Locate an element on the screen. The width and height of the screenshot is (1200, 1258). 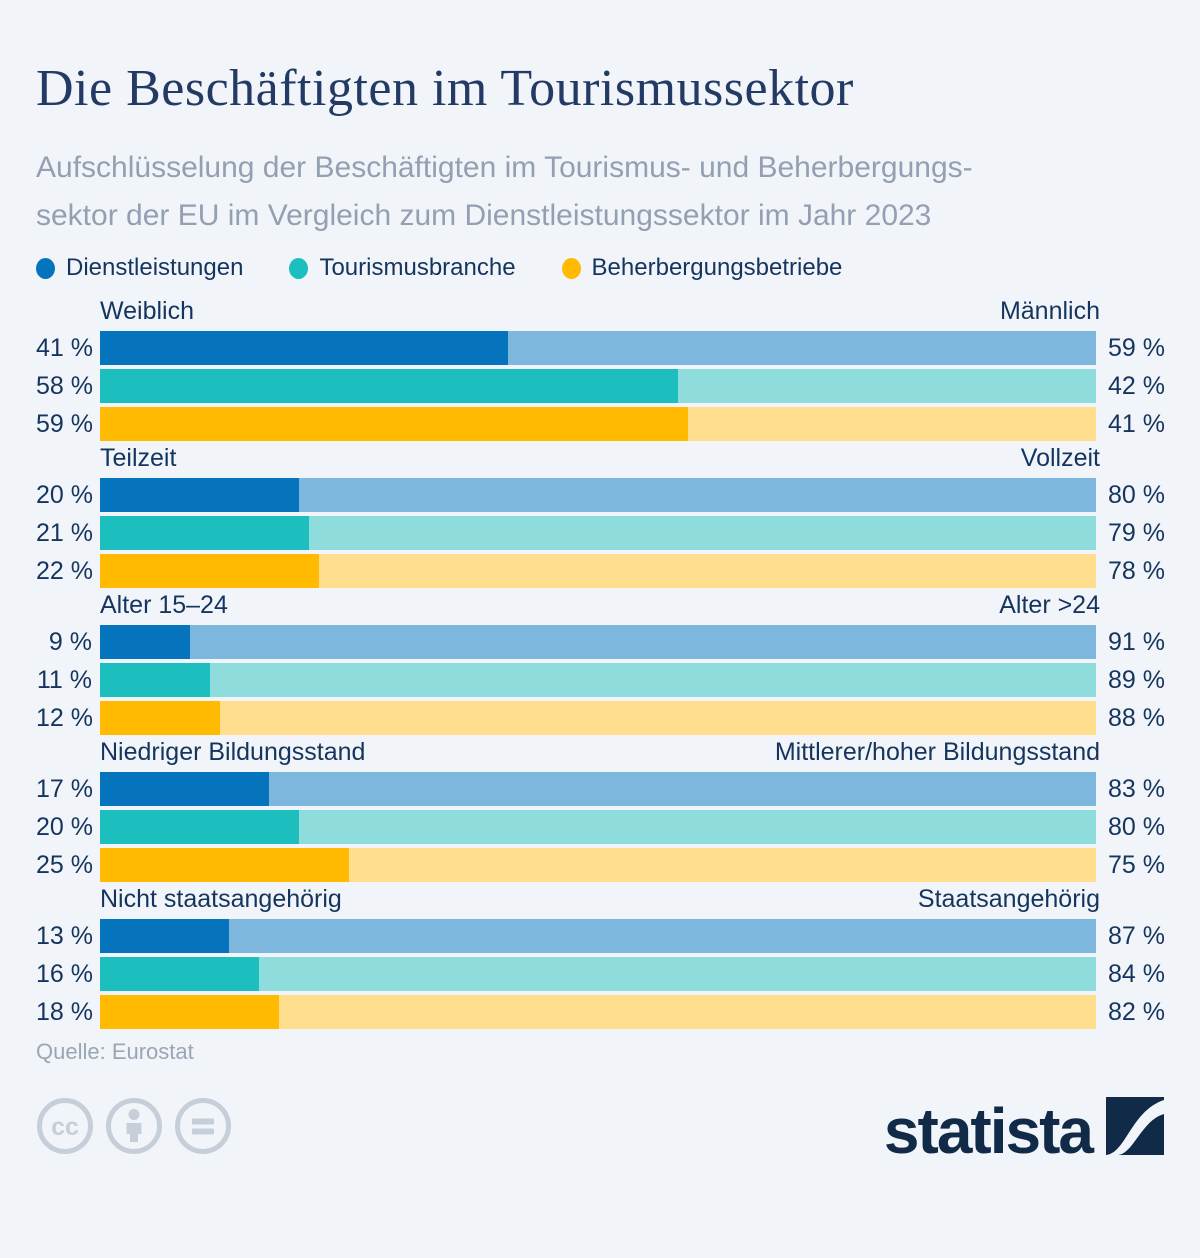
statista-logo: statista is located at coordinates (1023, 1131).